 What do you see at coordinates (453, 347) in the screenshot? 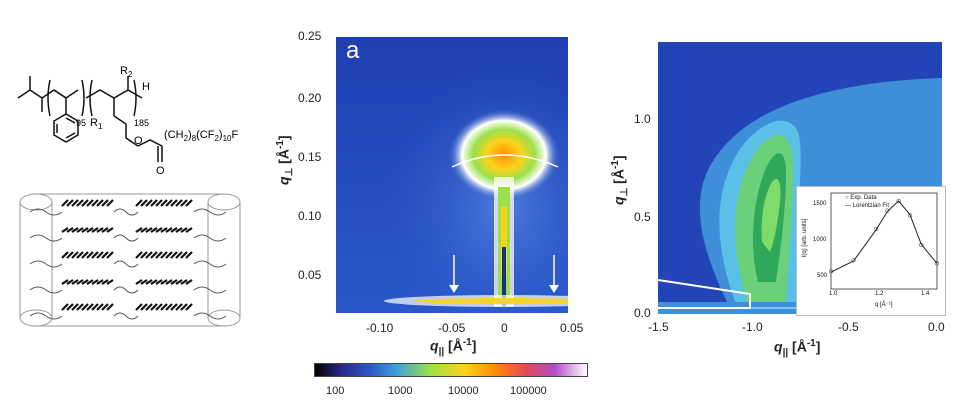
I see `panel-a-x-axis-title: q|| [Å-1]` at bounding box center [453, 347].